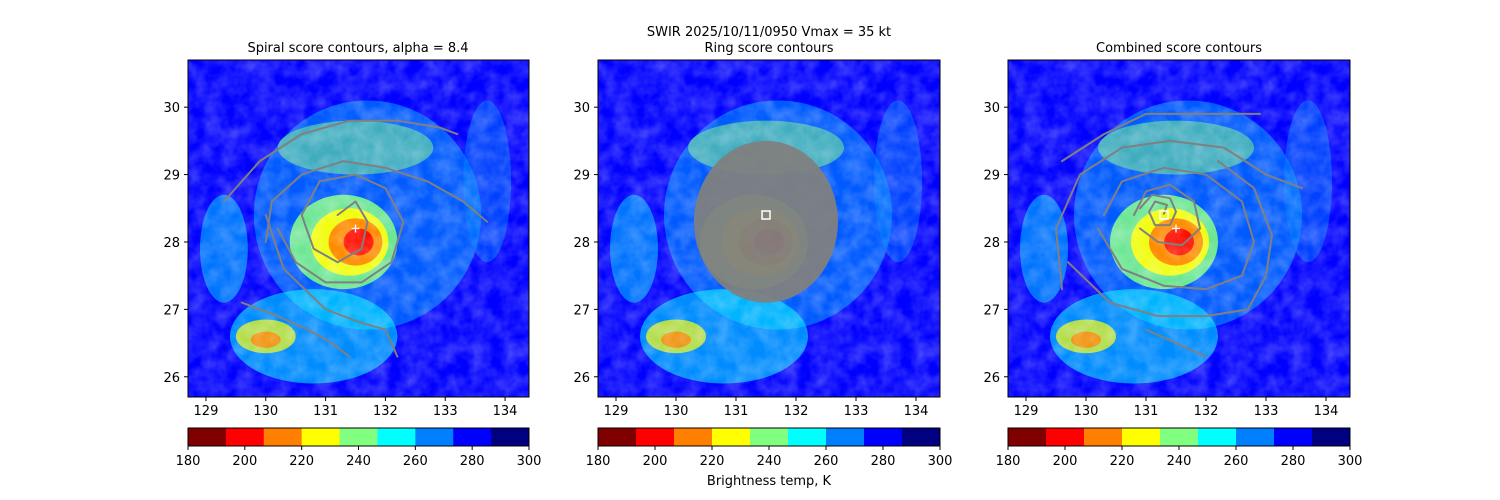  I want to click on y-tick-label: 26, so click(581, 378).